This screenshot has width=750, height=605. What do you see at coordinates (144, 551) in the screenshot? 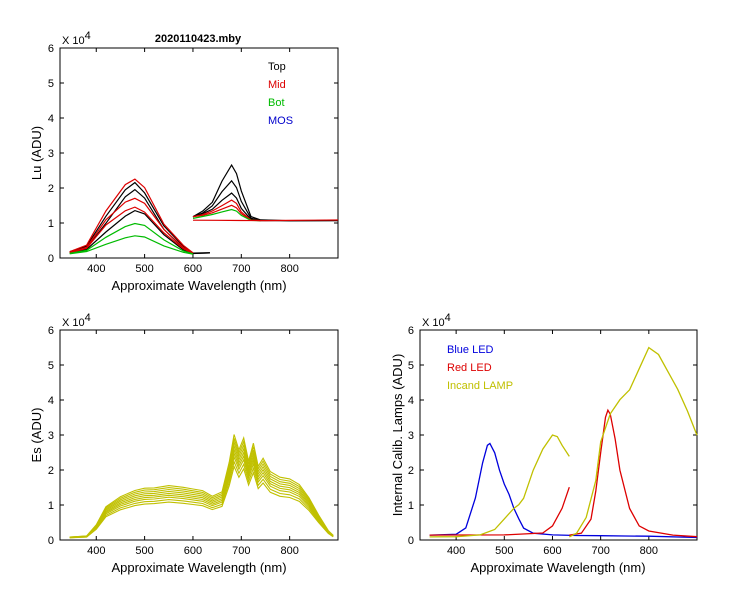
I see `es-x-tick-label: 500` at bounding box center [144, 551].